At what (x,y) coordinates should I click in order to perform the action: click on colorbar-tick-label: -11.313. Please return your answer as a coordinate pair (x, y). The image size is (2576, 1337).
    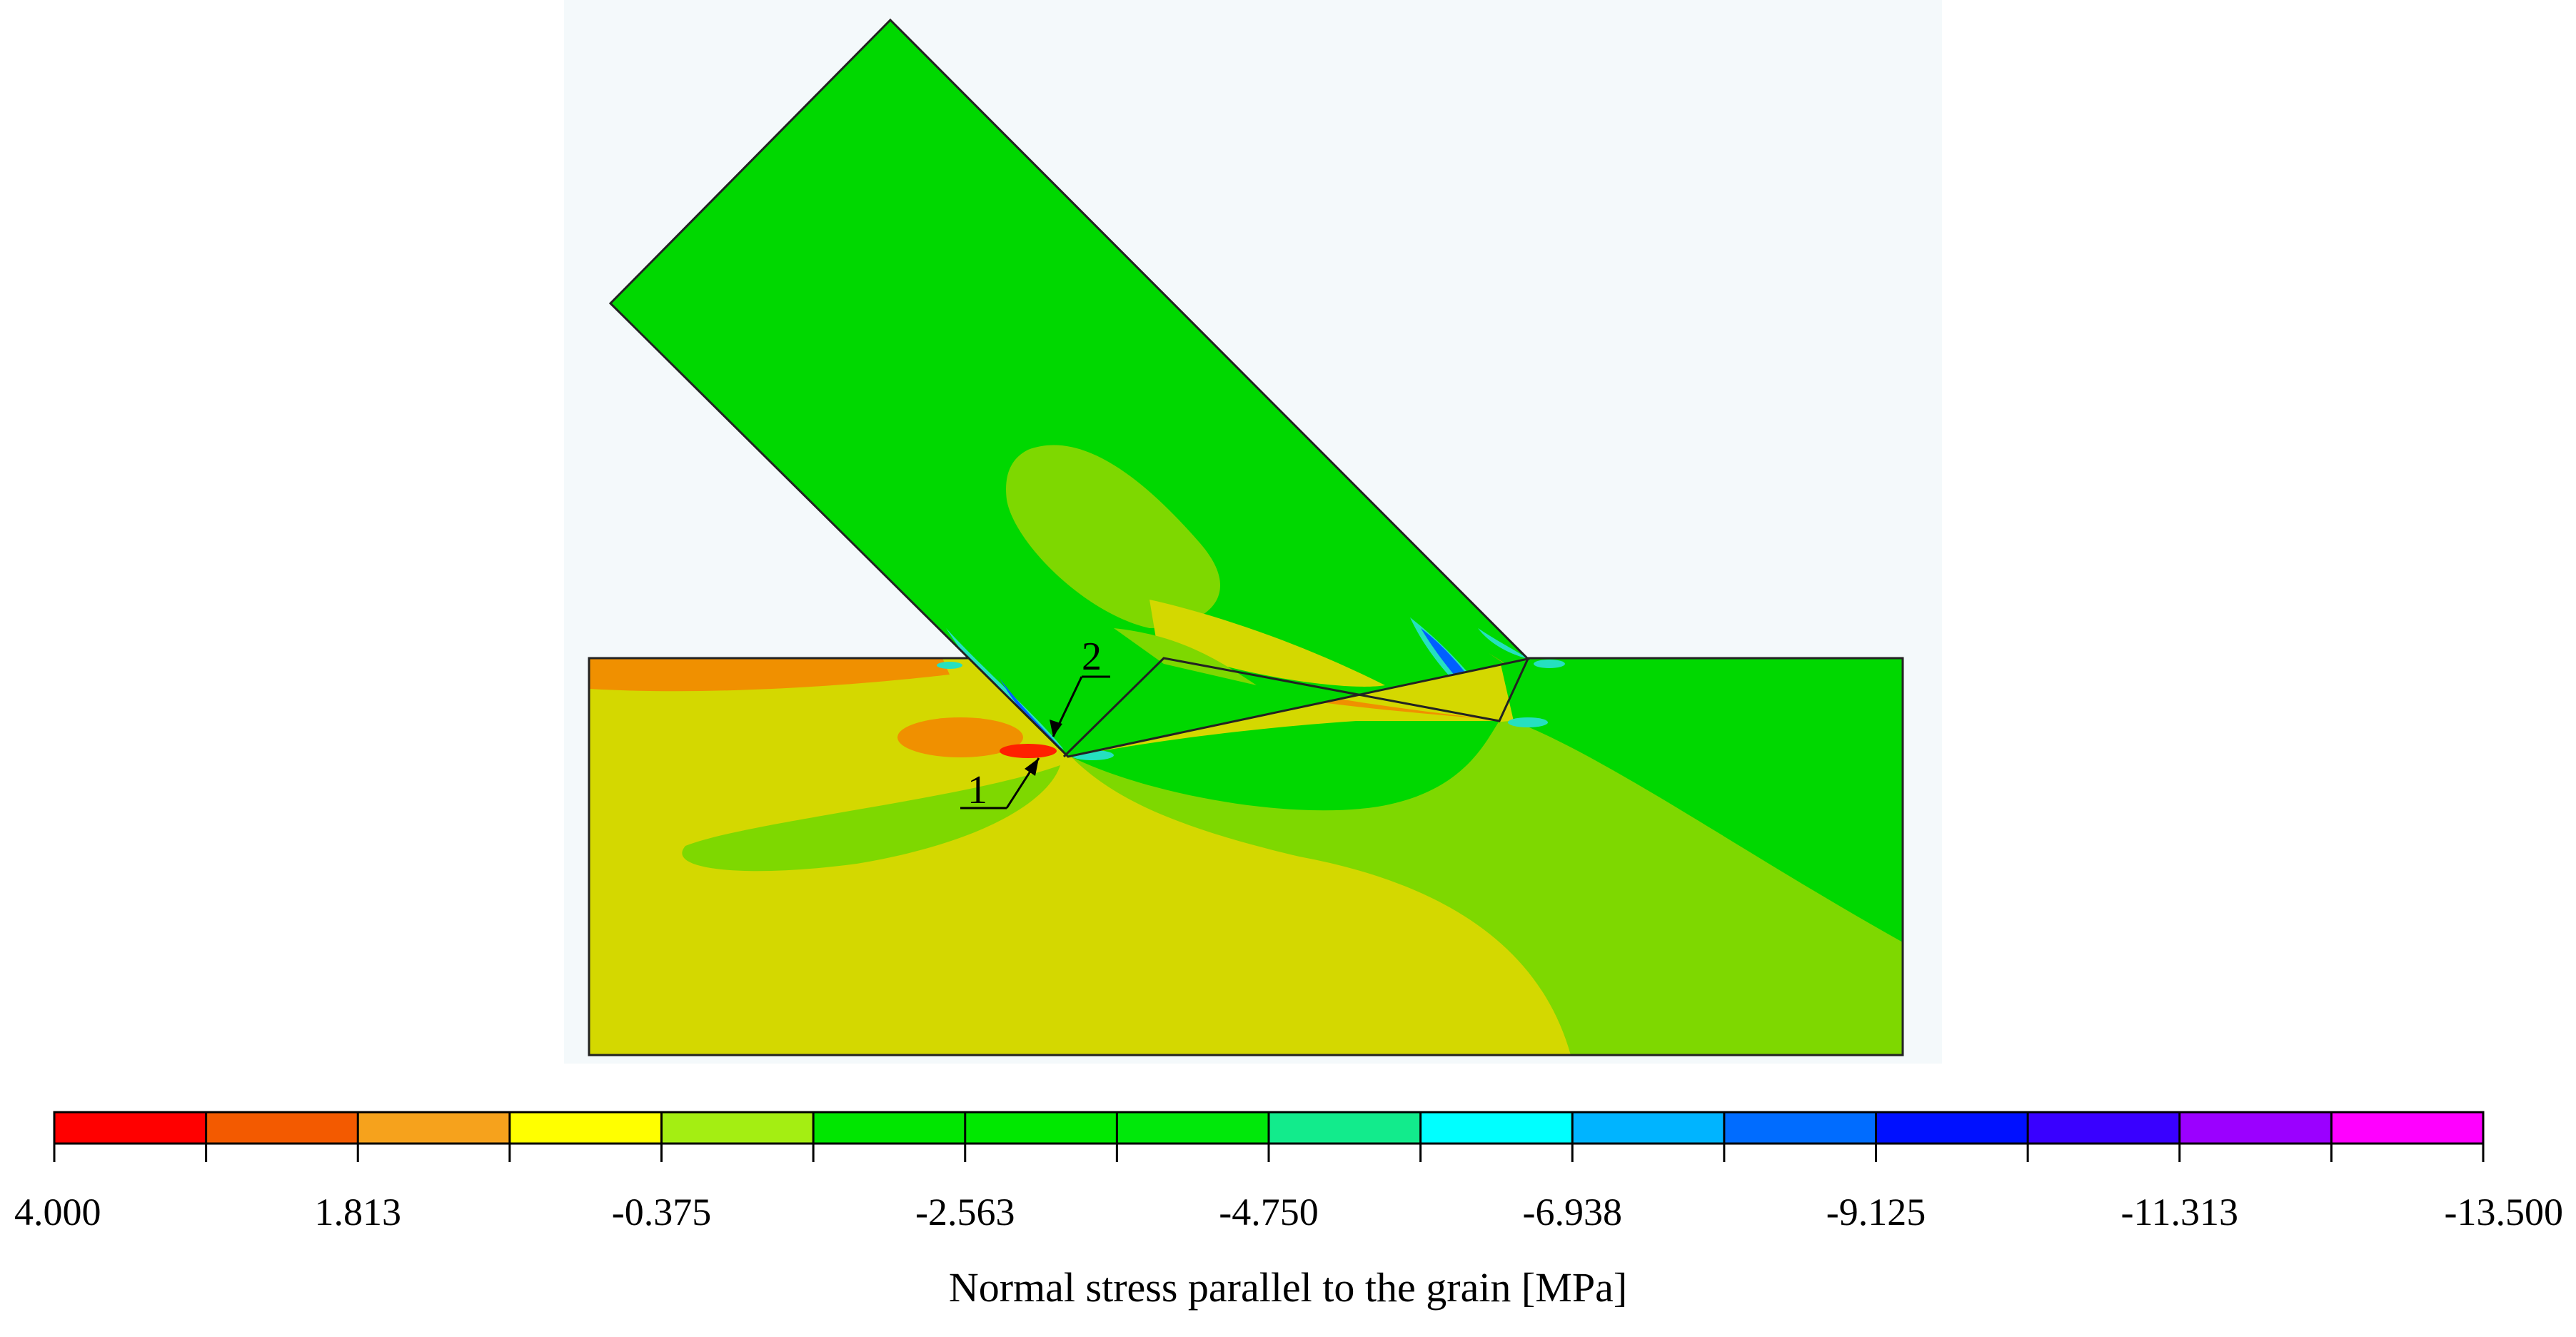
    Looking at the image, I should click on (2180, 1212).